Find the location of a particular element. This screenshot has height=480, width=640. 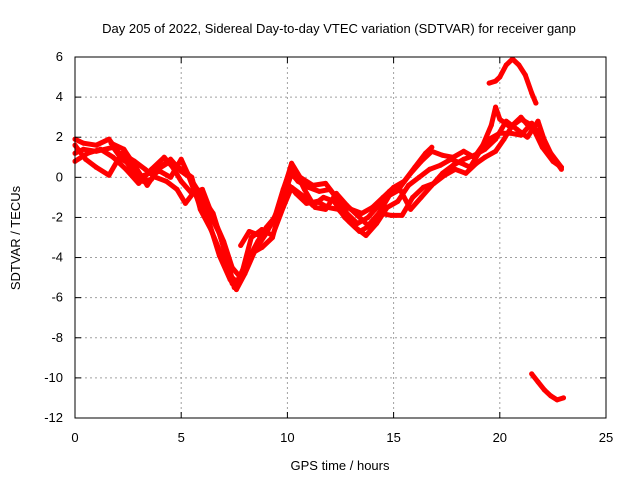

x-axis-label: GPS time / hours is located at coordinates (340, 465).